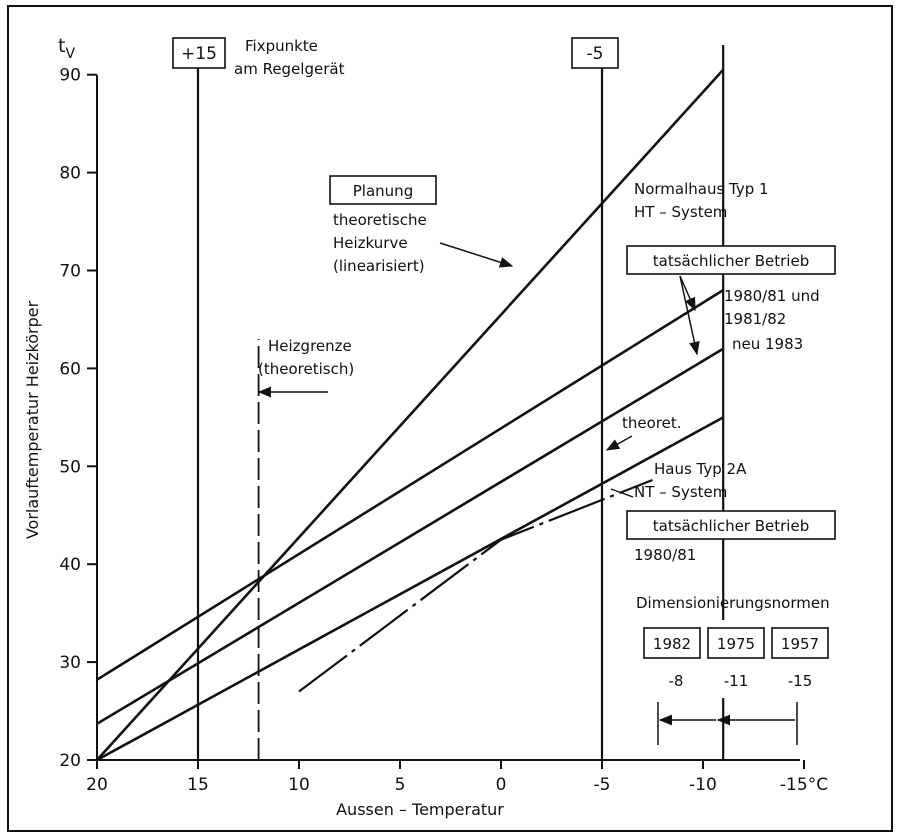 The image size is (900, 837). What do you see at coordinates (501, 785) in the screenshot?
I see `x-tick-label: 0` at bounding box center [501, 785].